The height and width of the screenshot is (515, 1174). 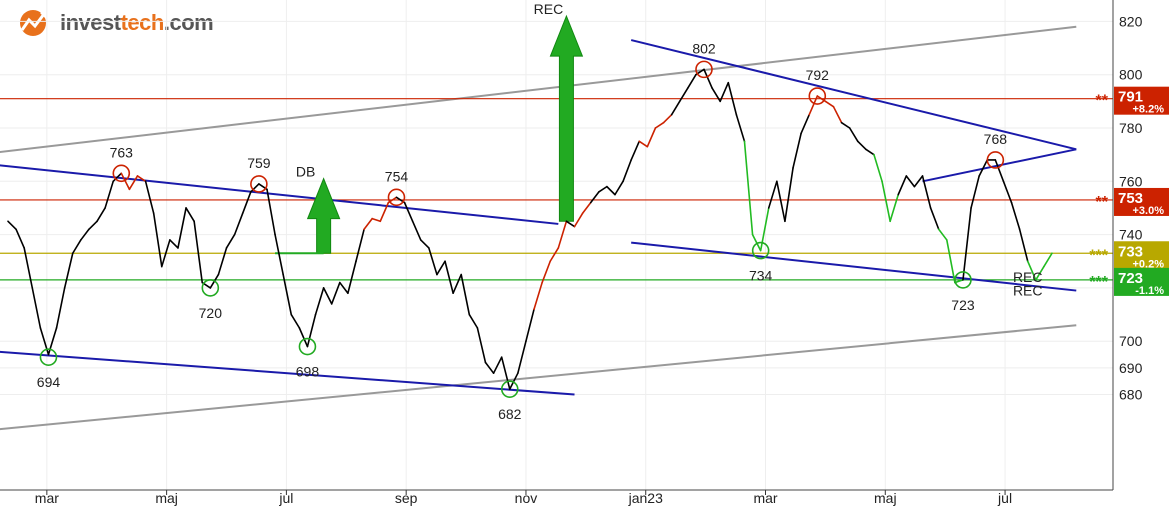 I want to click on level-badge-change: +8.2%, so click(x=1149, y=110).